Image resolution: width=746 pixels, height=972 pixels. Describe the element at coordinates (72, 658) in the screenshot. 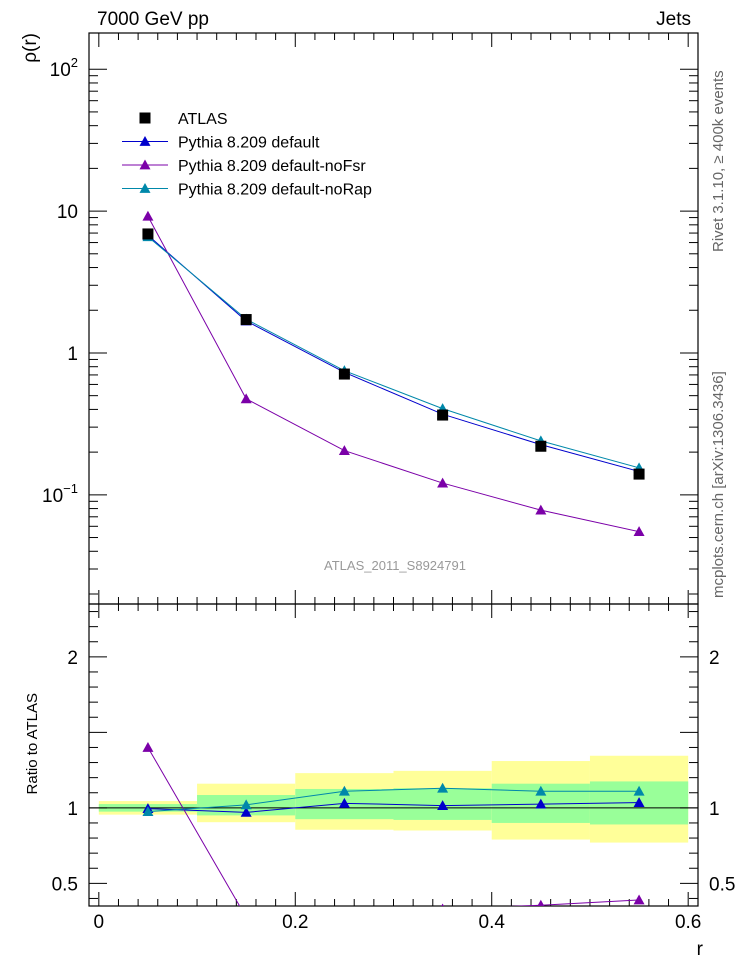

I see `ratio-y-tick-label: 2` at that location.